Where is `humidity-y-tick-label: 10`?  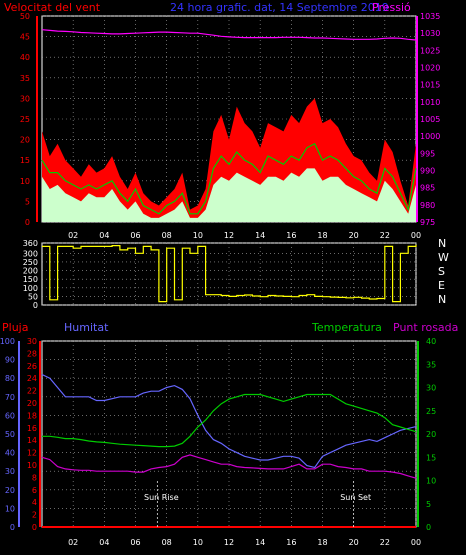 humidity-y-tick-label: 10 is located at coordinates (10, 508).